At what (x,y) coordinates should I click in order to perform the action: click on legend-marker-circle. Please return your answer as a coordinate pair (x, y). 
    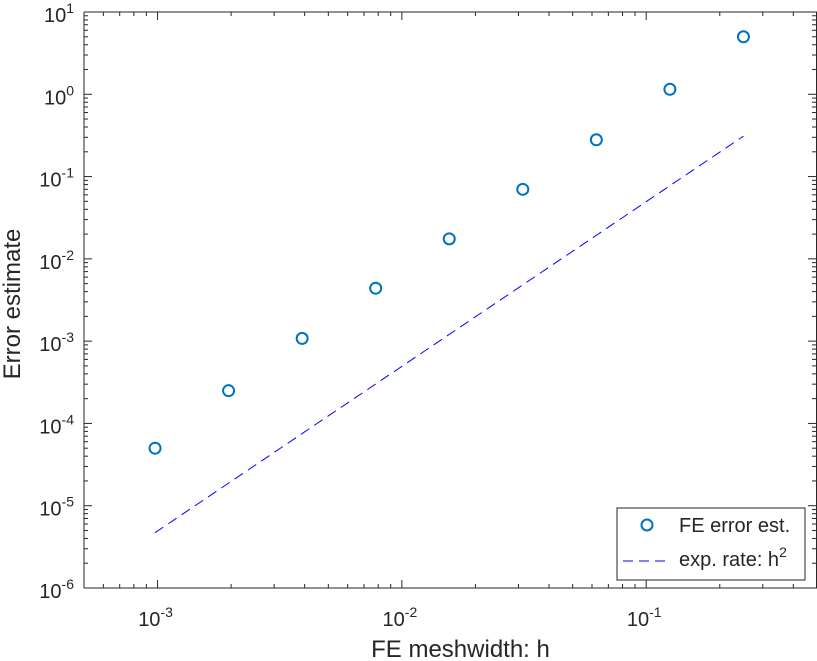
    Looking at the image, I should click on (647, 525).